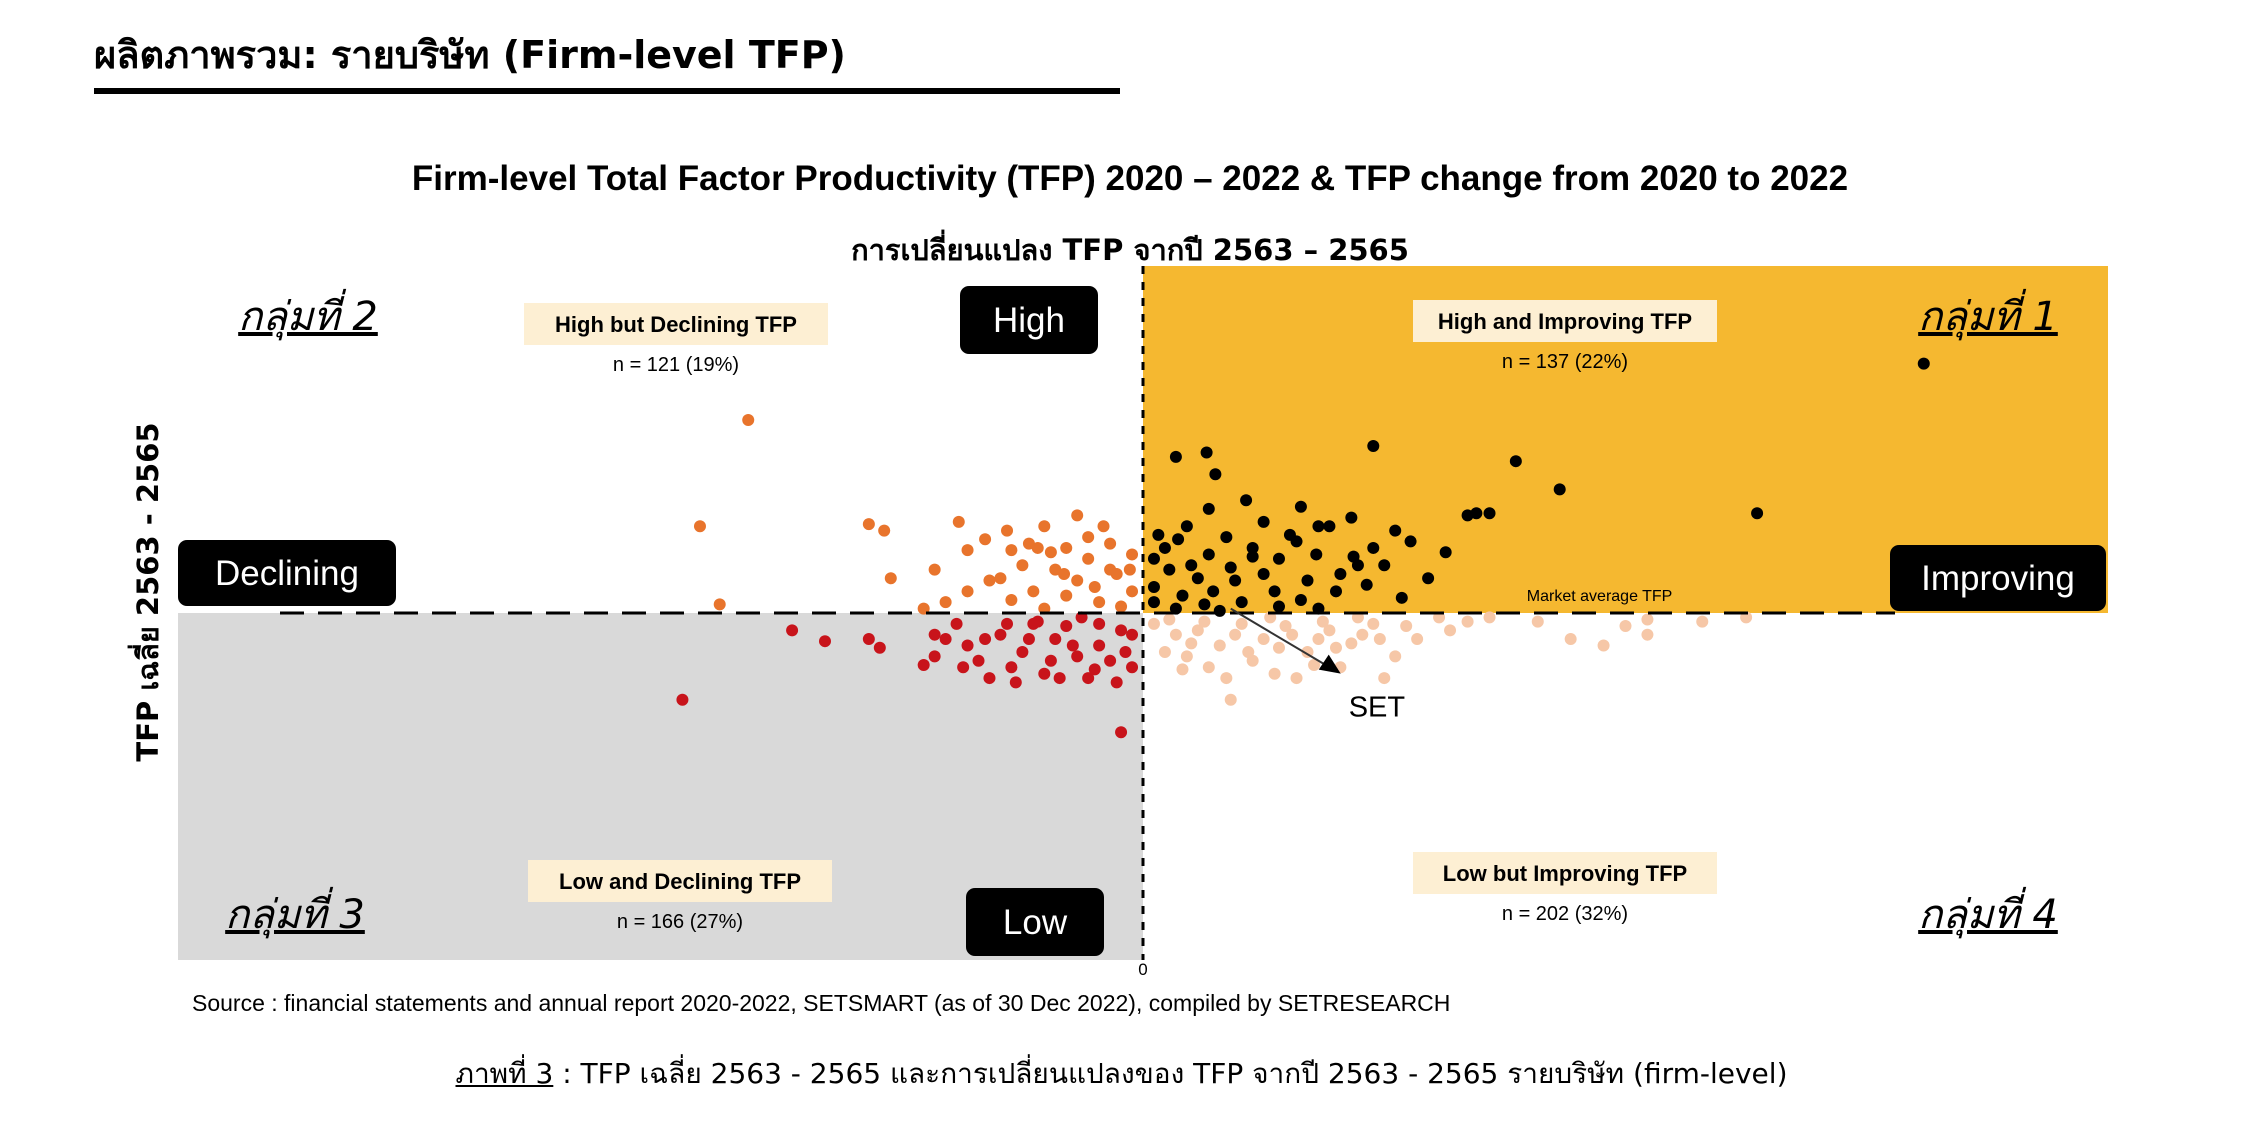  I want to click on group-3-tag, so click(680, 881).